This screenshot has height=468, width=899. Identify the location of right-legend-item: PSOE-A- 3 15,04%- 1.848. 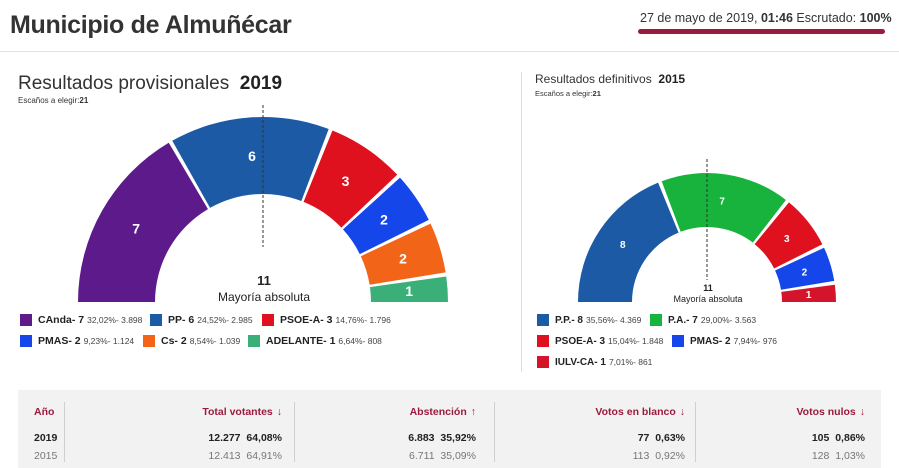
(600, 341).